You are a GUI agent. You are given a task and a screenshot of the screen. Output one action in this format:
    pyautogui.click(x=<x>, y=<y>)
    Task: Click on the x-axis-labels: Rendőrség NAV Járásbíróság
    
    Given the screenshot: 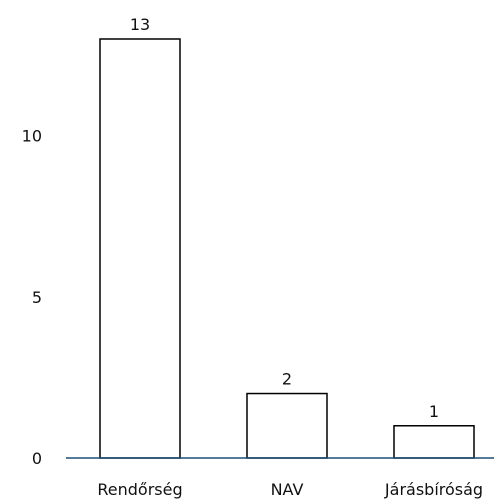 What is the action you would take?
    pyautogui.click(x=290, y=489)
    